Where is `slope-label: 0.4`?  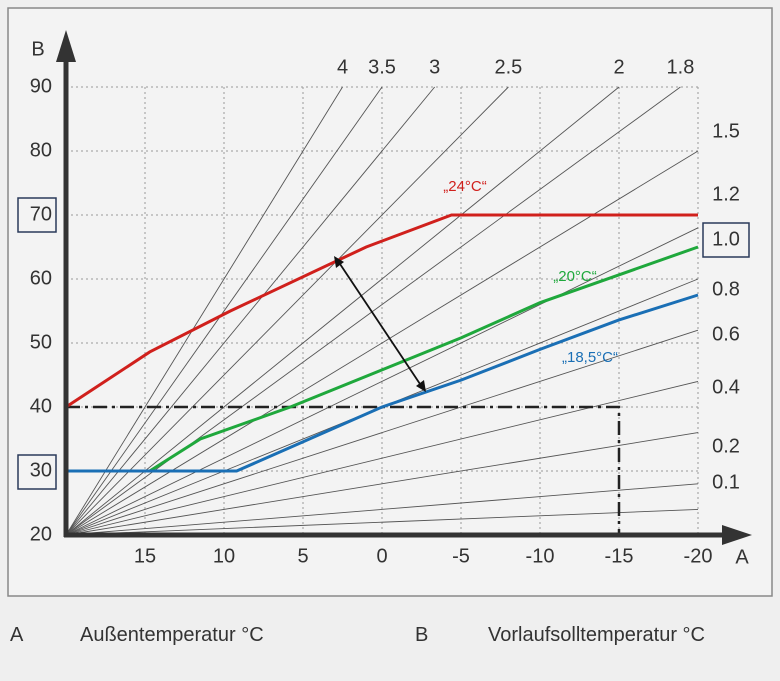
slope-label: 0.4 is located at coordinates (726, 387).